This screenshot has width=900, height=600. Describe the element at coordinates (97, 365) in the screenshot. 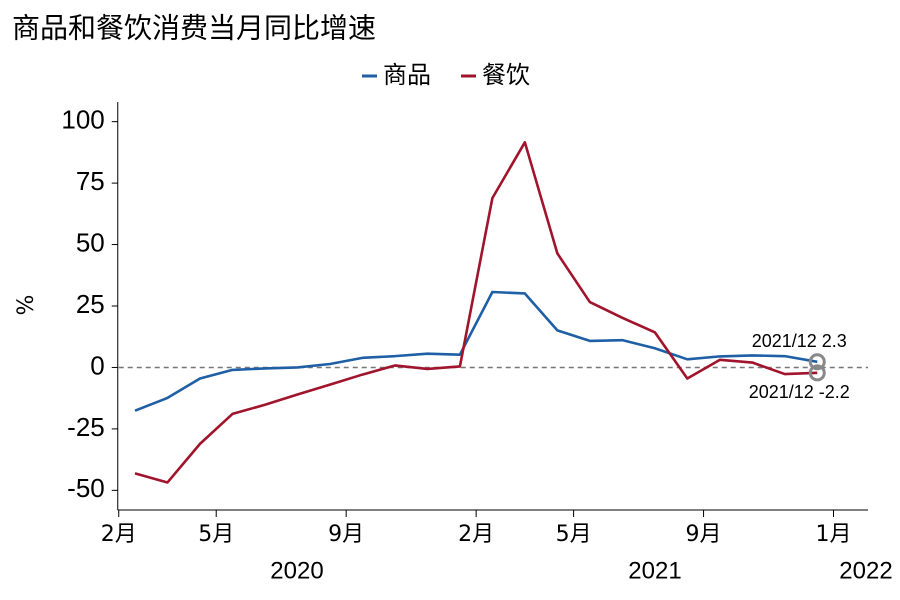

I see `y-tick-label: 0` at that location.